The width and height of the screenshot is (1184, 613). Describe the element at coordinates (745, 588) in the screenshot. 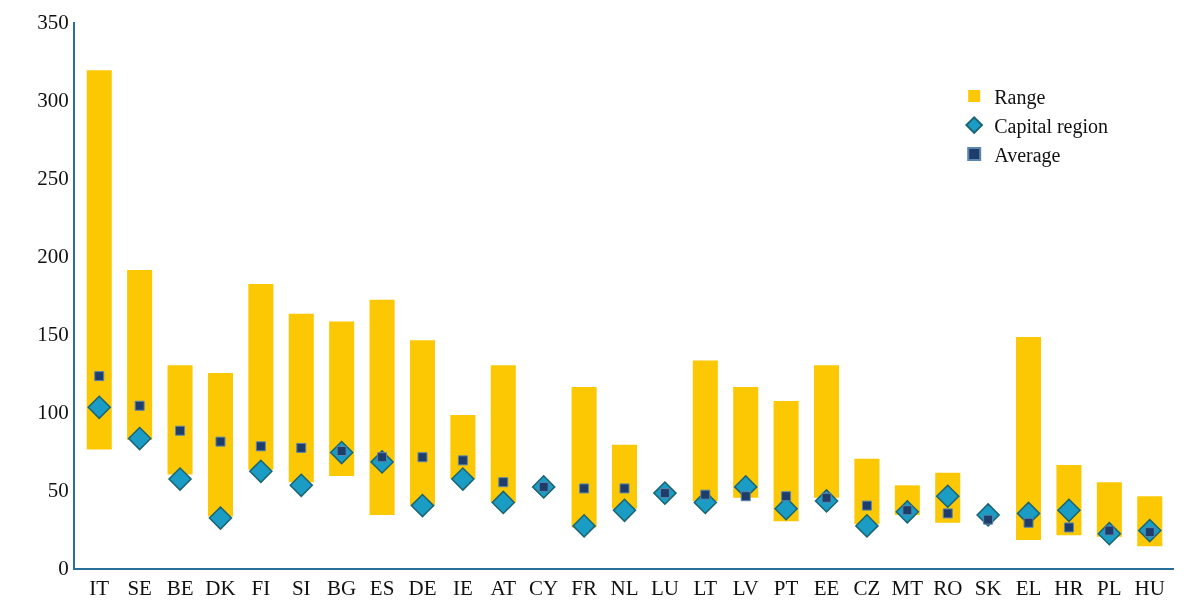

I see `x-tick-label: LV` at that location.